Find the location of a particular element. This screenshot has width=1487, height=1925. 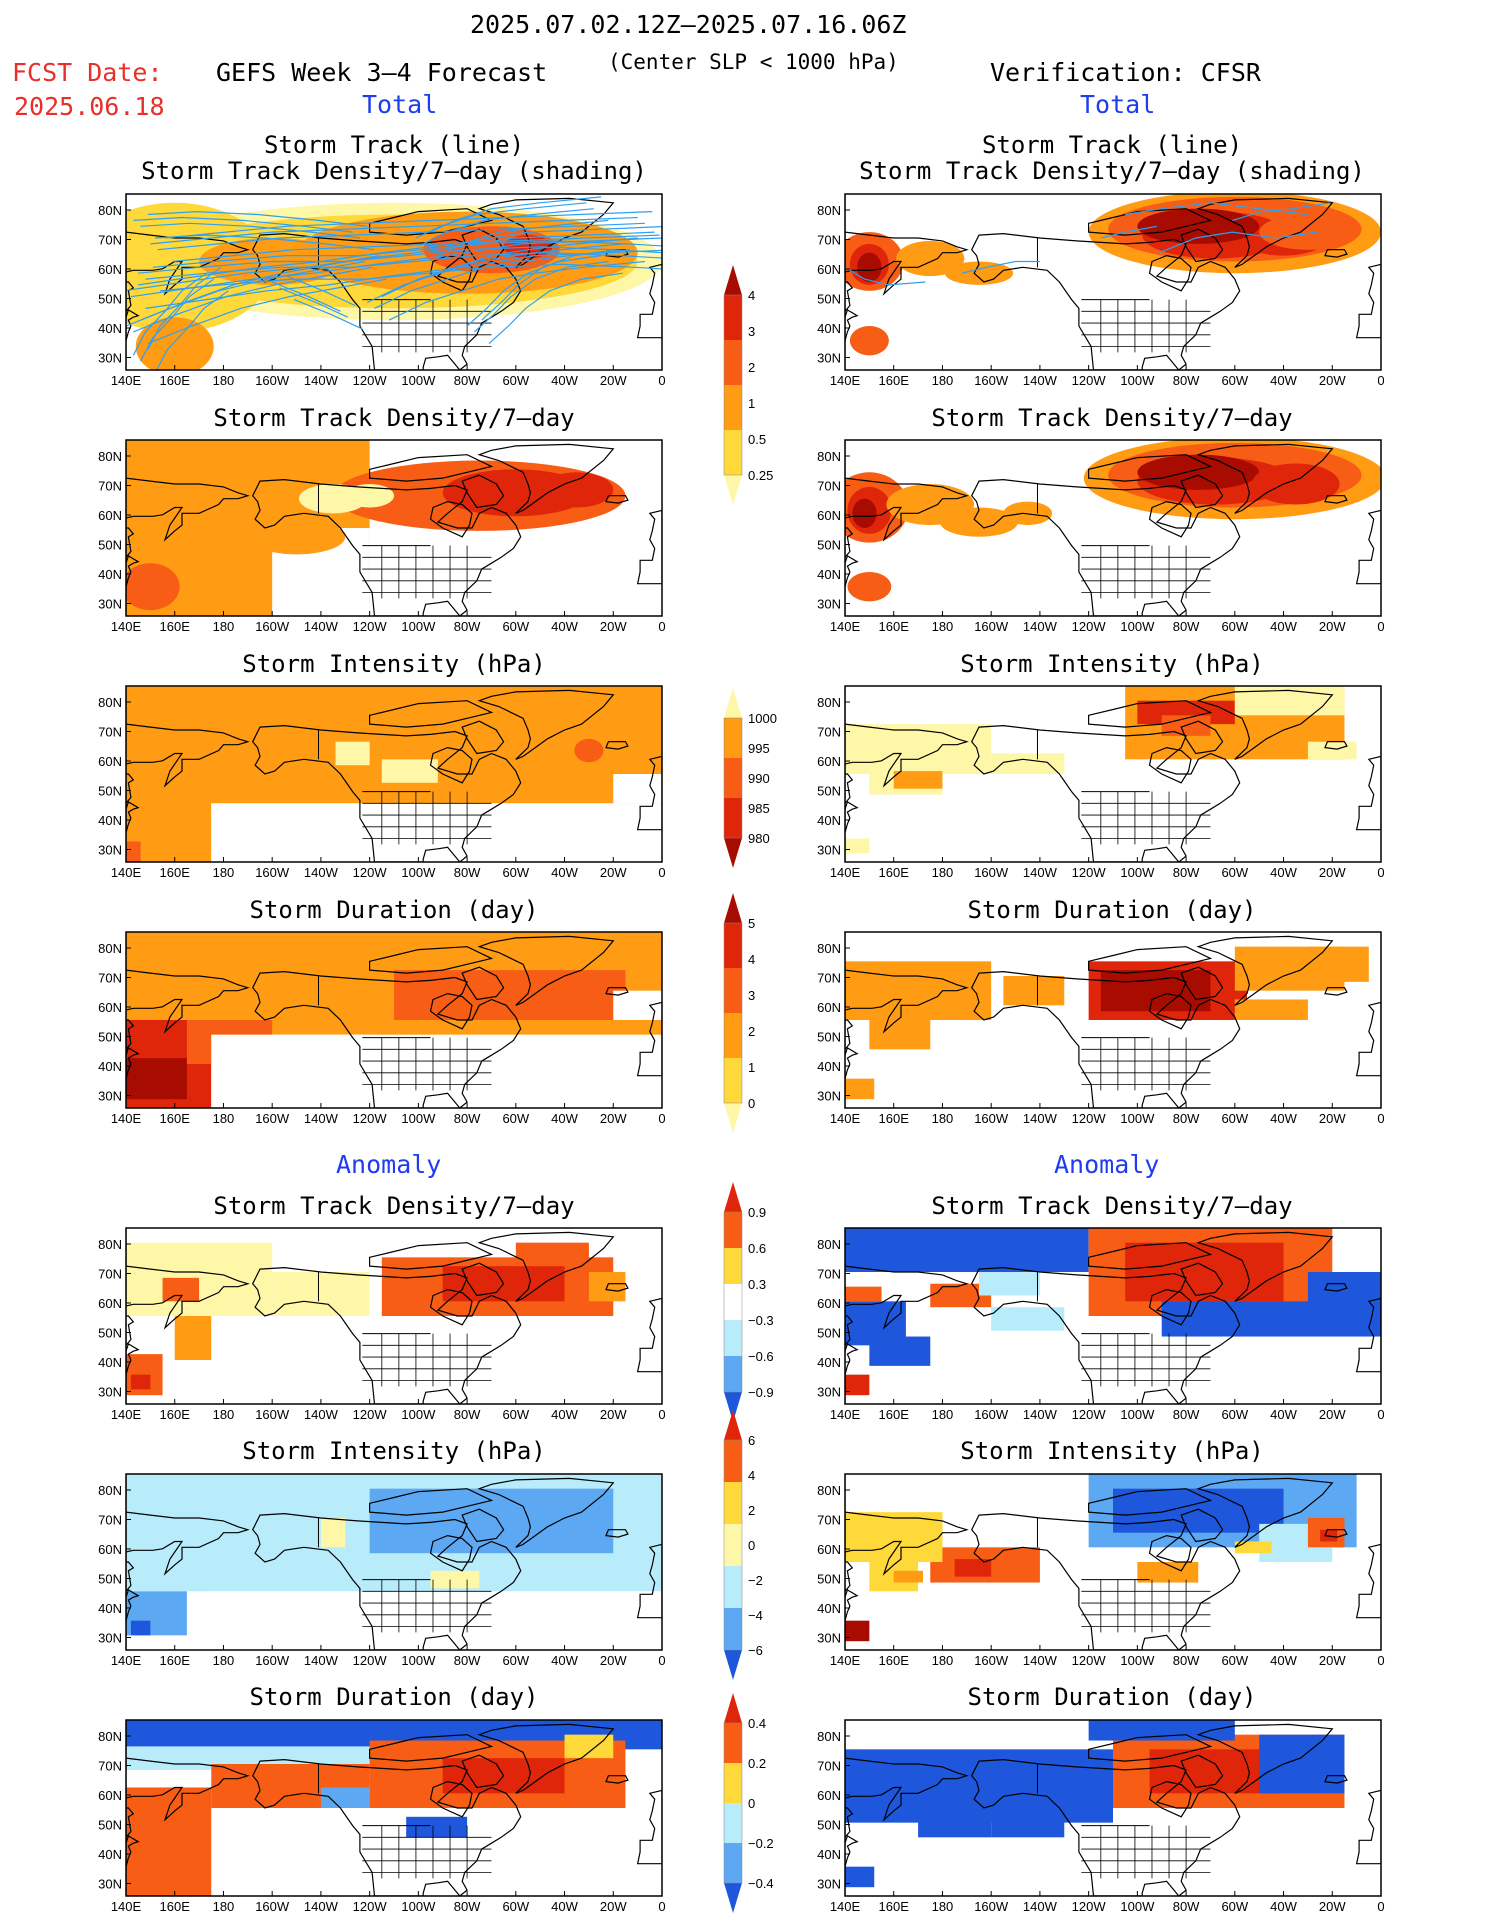

total-label-right: Total is located at coordinates (1118, 104).